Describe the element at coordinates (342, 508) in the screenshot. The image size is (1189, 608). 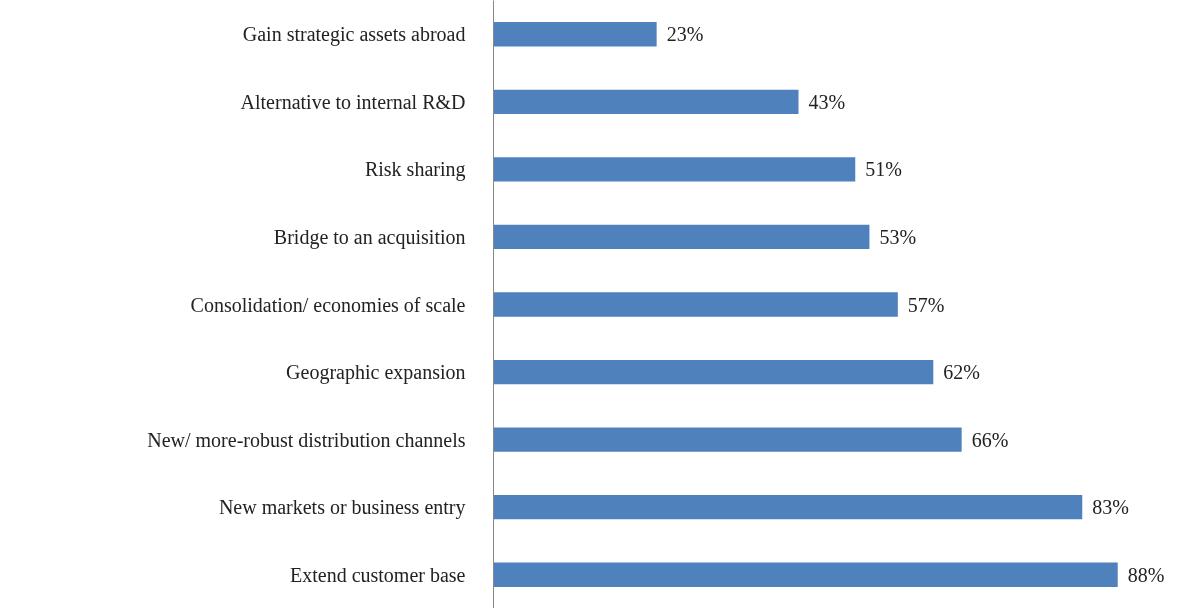
I see `y-tick-label: New markets or business entry` at that location.